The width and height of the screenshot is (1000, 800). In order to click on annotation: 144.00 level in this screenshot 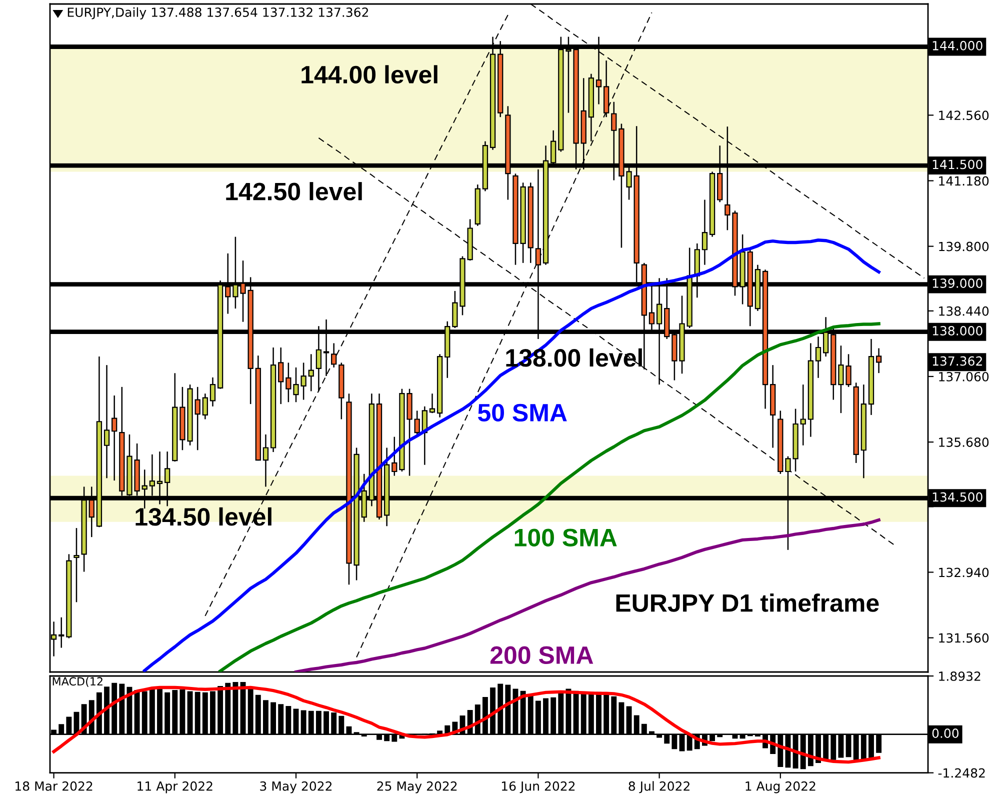, I will do `click(370, 74)`.